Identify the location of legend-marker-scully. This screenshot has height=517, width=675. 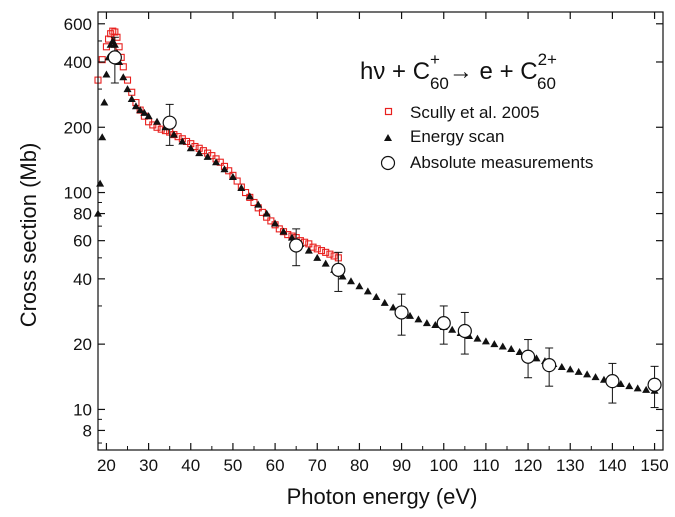
(388, 111).